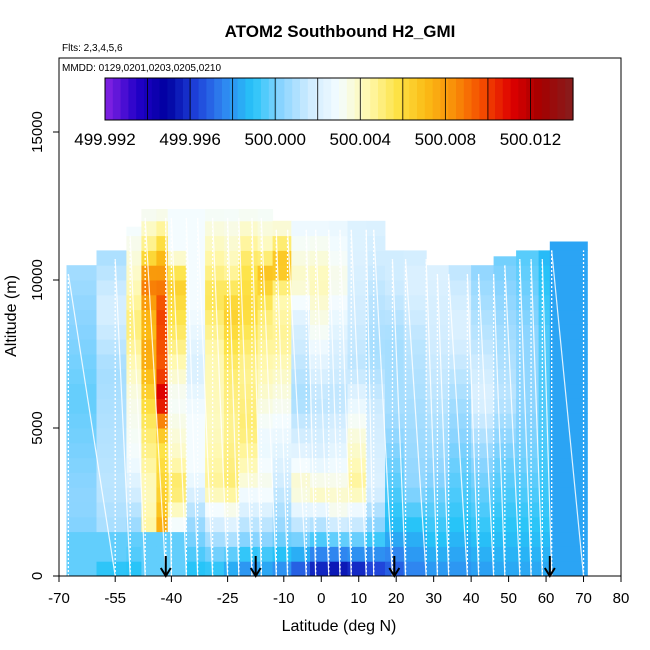 The image size is (650, 650). Describe the element at coordinates (321, 598) in the screenshot. I see `x-tick-label: 0` at that location.